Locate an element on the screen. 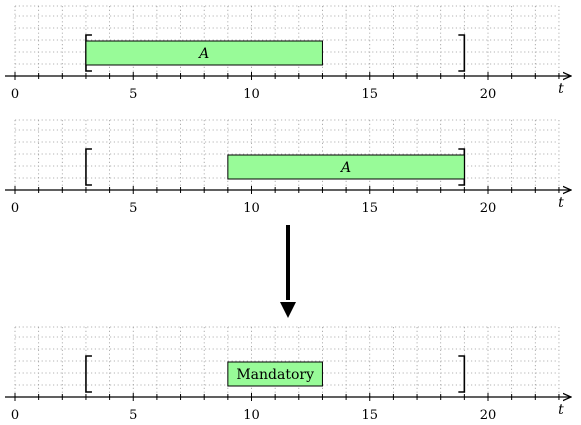 This screenshot has height=425, width=581. task-box-label: Mandatory is located at coordinates (275, 375).